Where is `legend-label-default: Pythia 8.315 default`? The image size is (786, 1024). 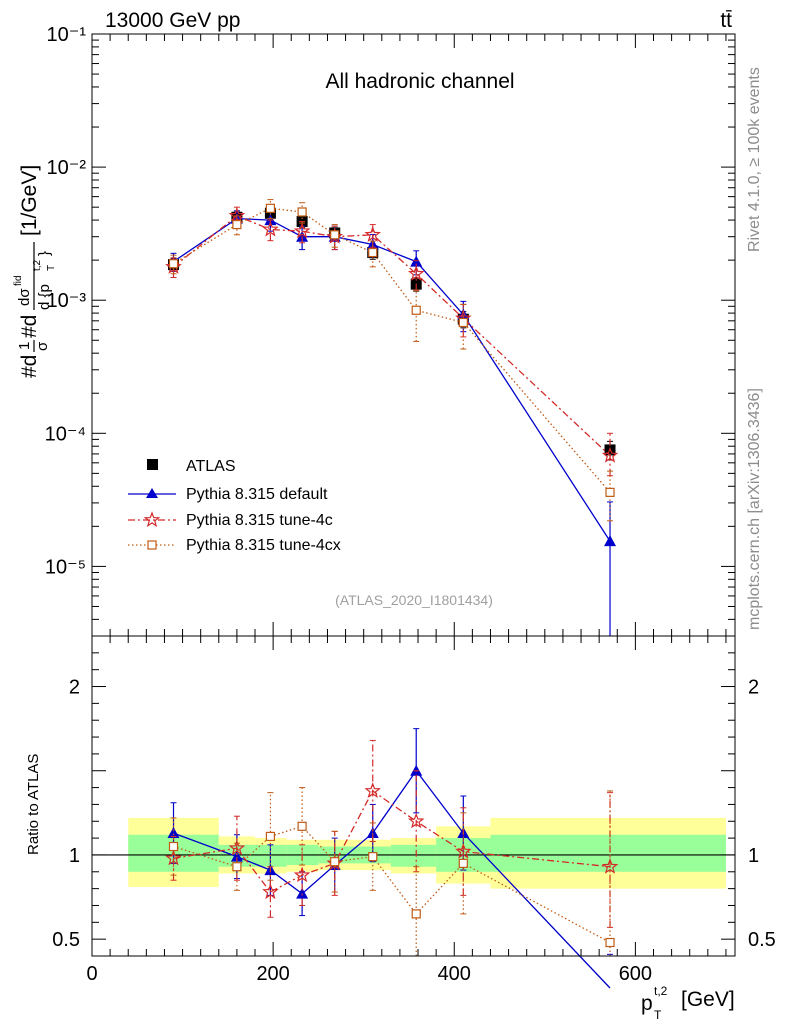 legend-label-default: Pythia 8.315 default is located at coordinates (257, 494).